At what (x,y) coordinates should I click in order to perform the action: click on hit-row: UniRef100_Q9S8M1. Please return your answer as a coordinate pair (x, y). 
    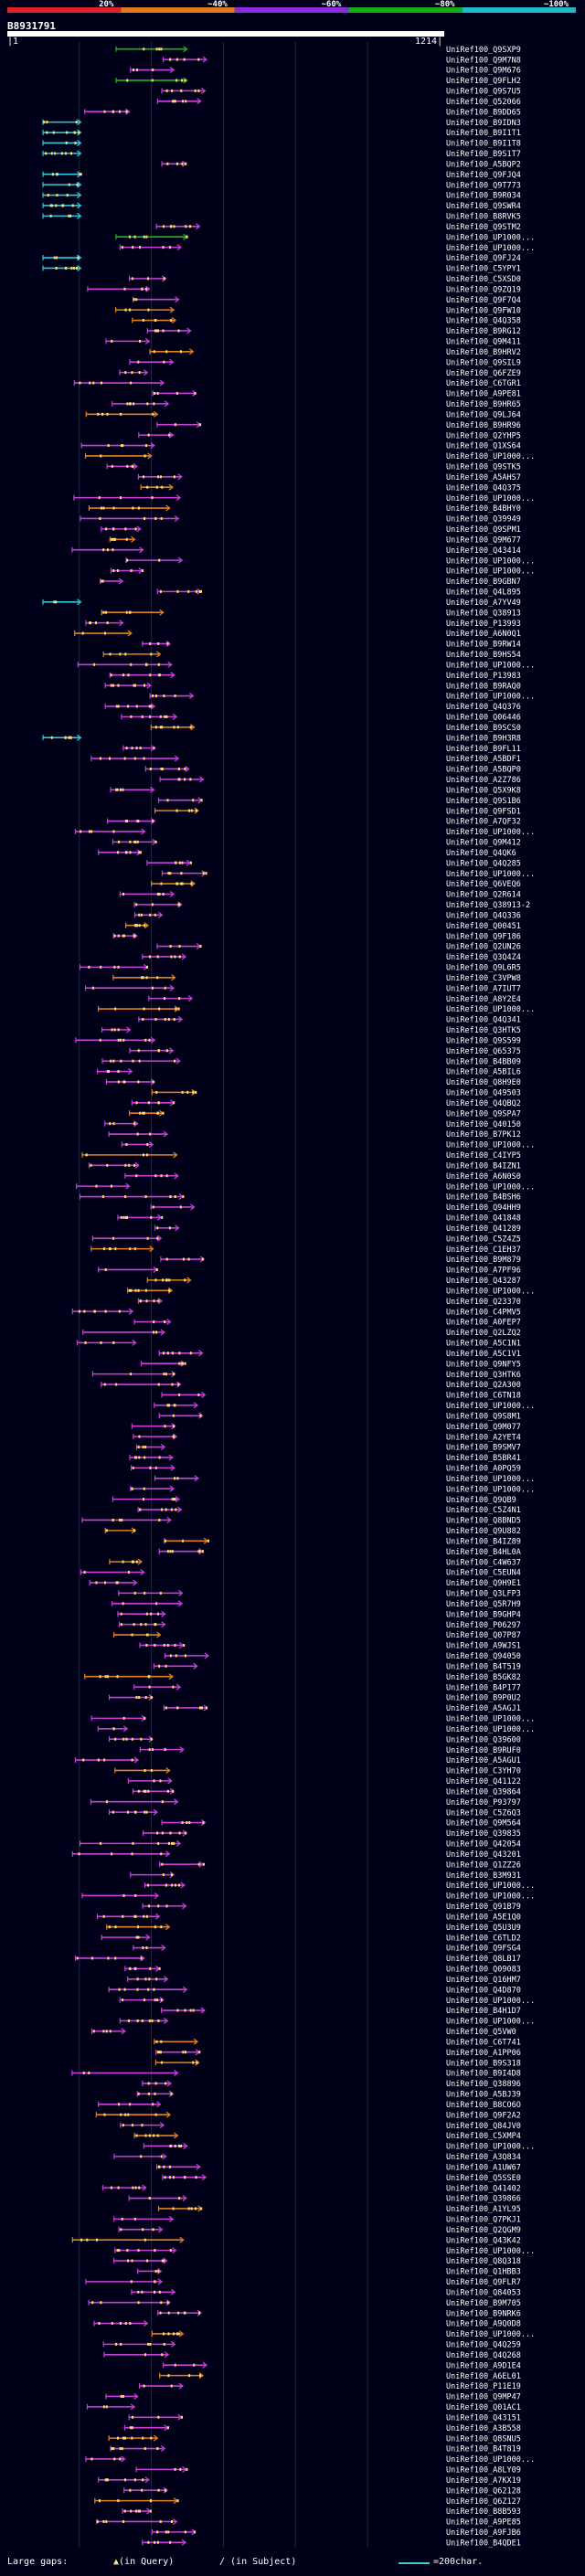
    Looking at the image, I should click on (340, 1416).